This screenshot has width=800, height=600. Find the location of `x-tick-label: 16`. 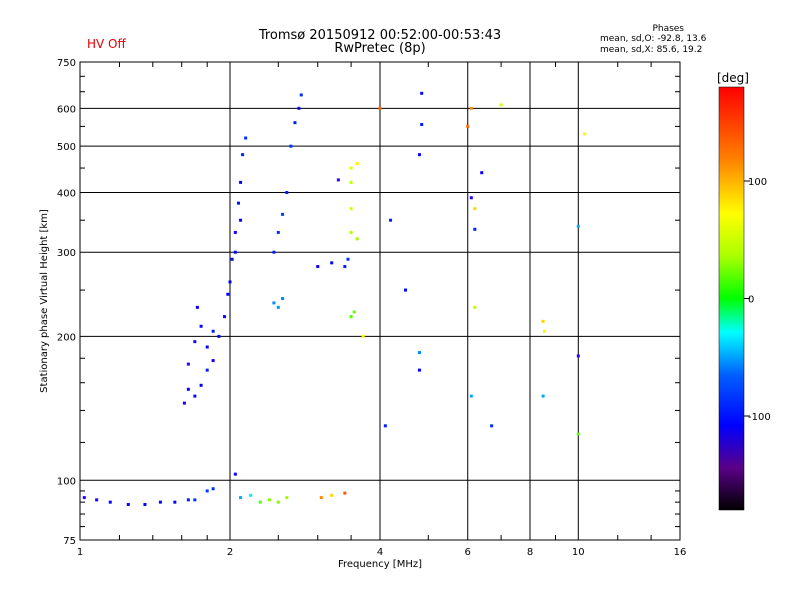

x-tick-label: 16 is located at coordinates (680, 552).